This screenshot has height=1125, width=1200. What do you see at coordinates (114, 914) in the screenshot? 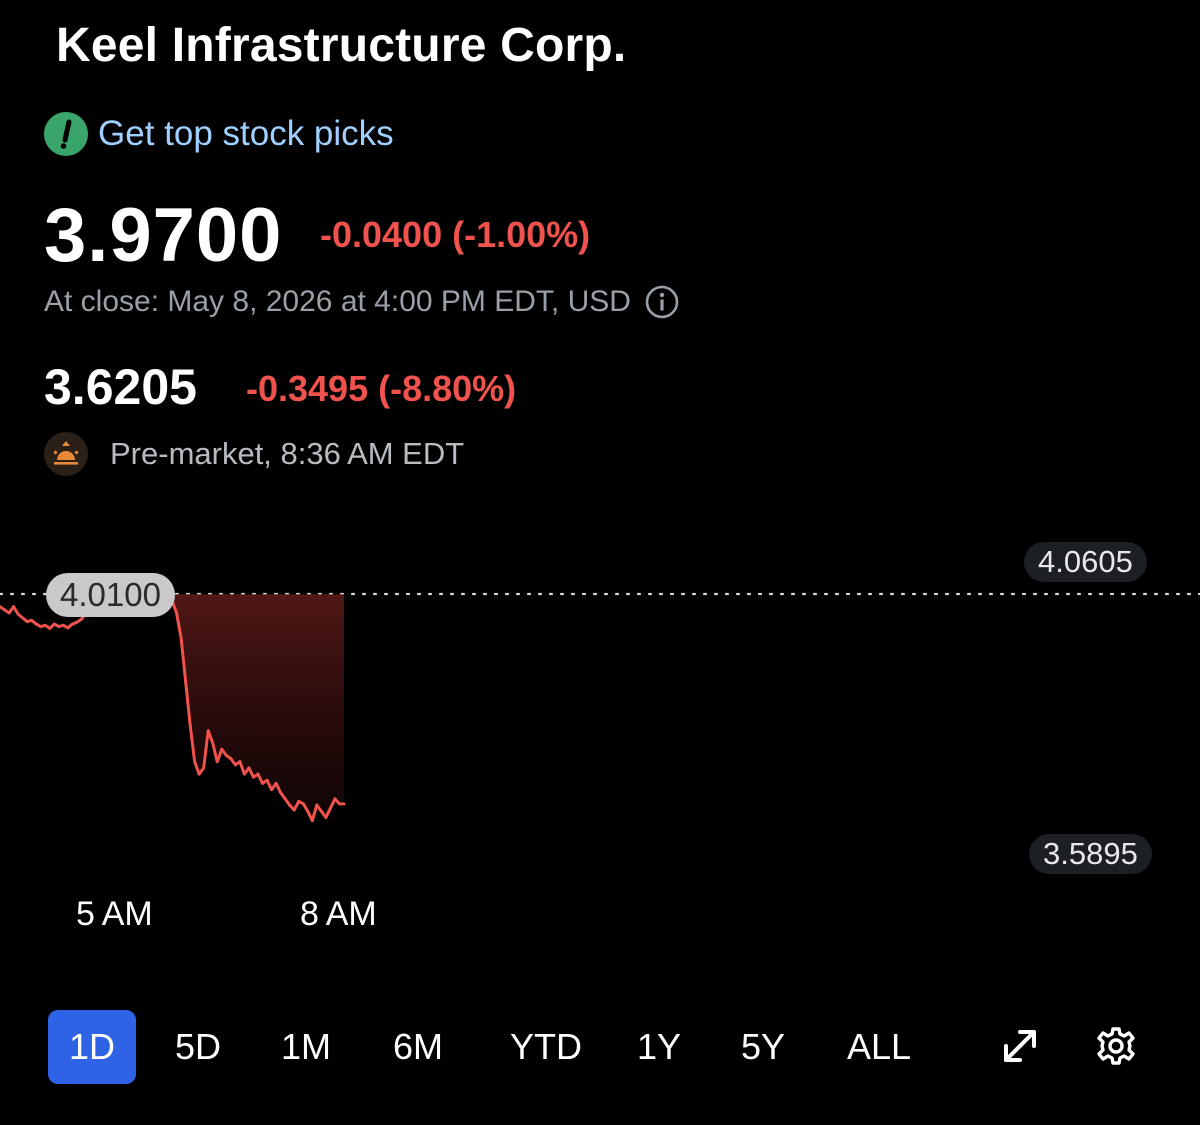
I see `x-tick-label: 5 AM` at bounding box center [114, 914].